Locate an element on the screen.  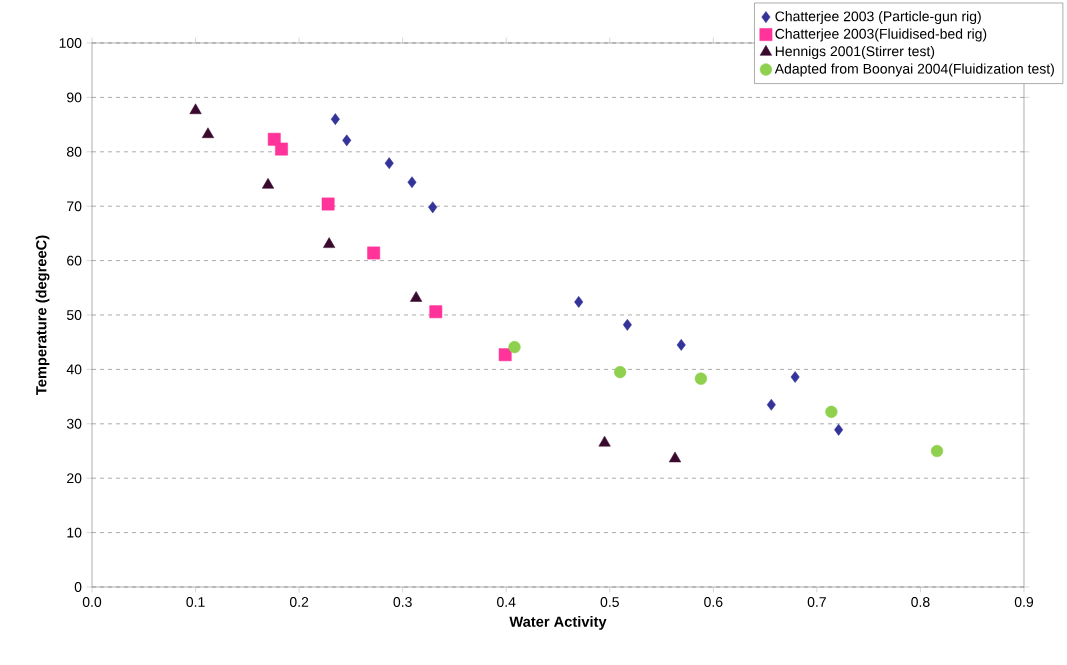
x-tick-label: 0.1 is located at coordinates (195, 602).